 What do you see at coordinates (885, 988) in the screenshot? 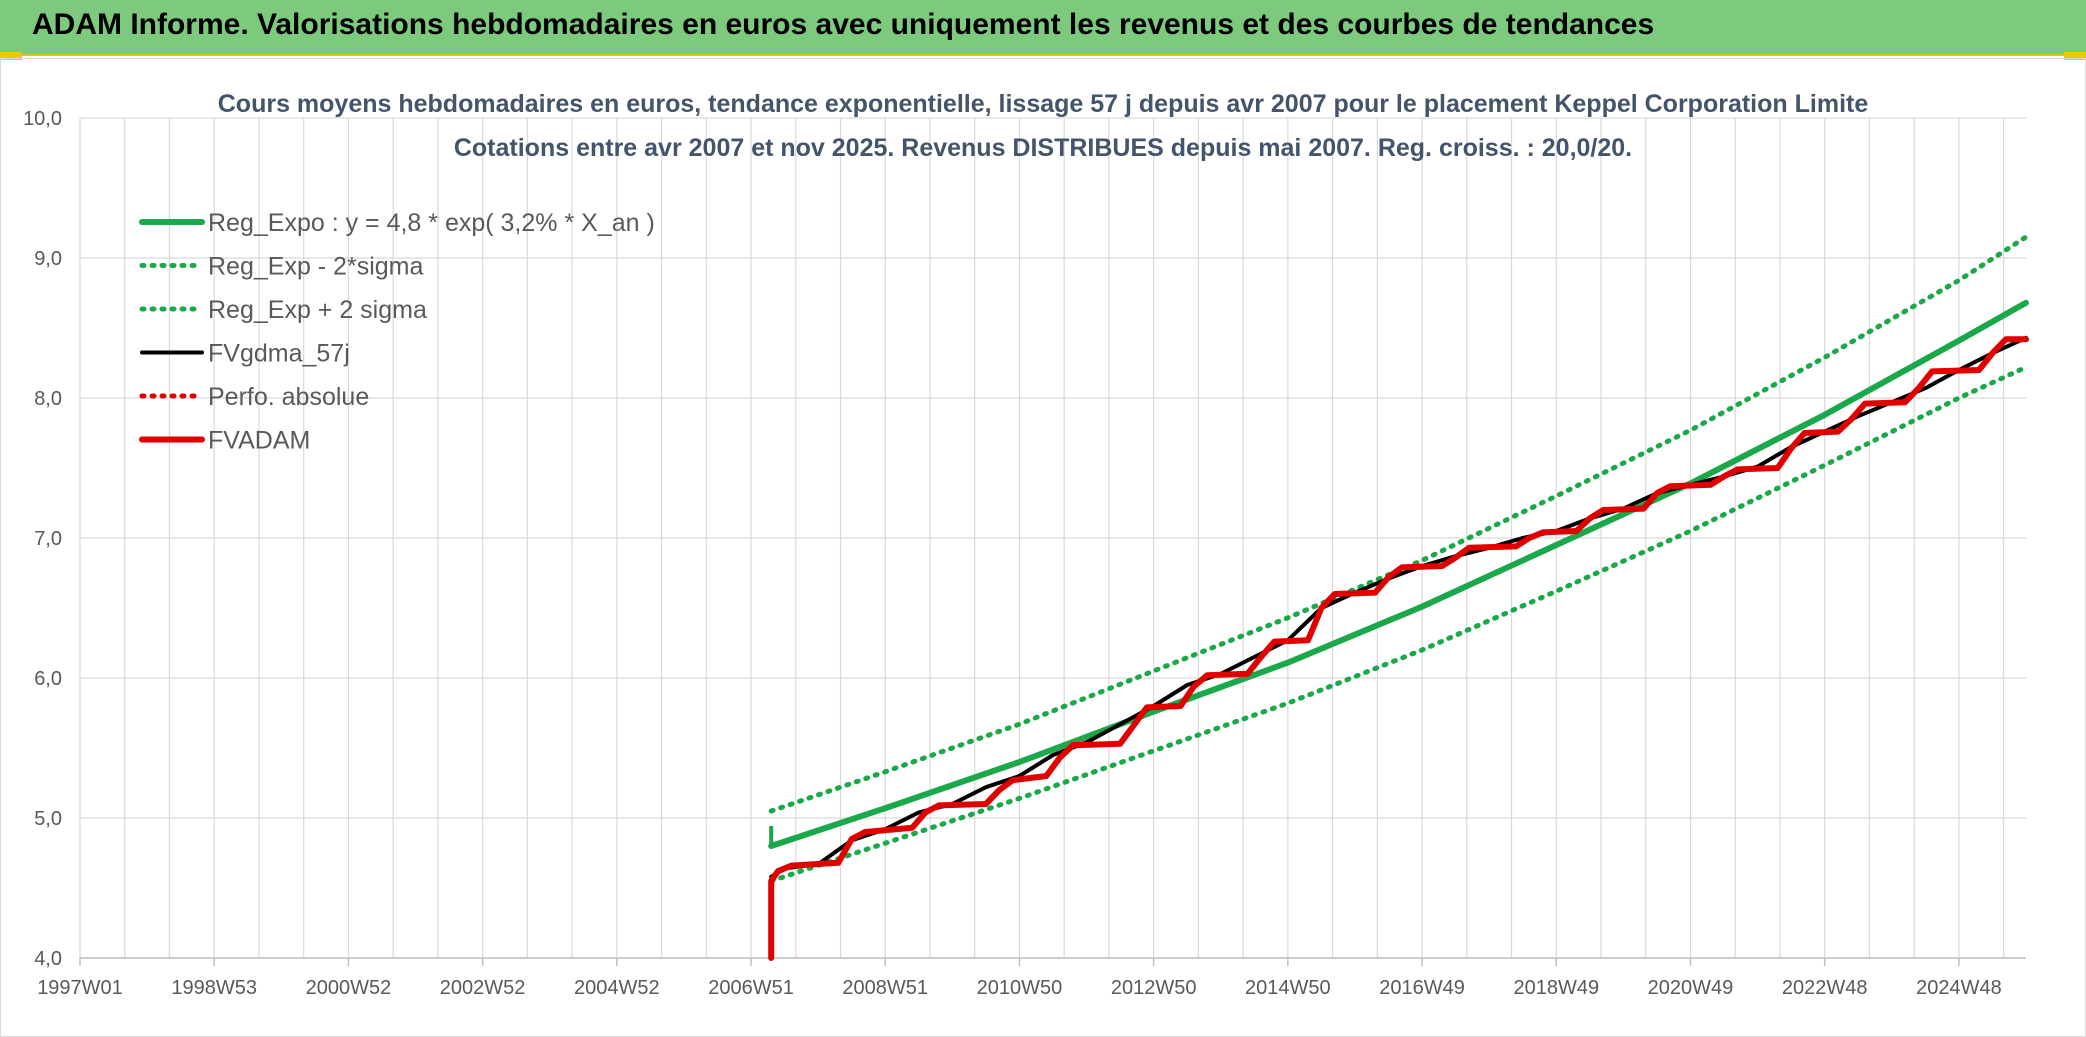
I see `x-tick-label: 2008W51` at bounding box center [885, 988].